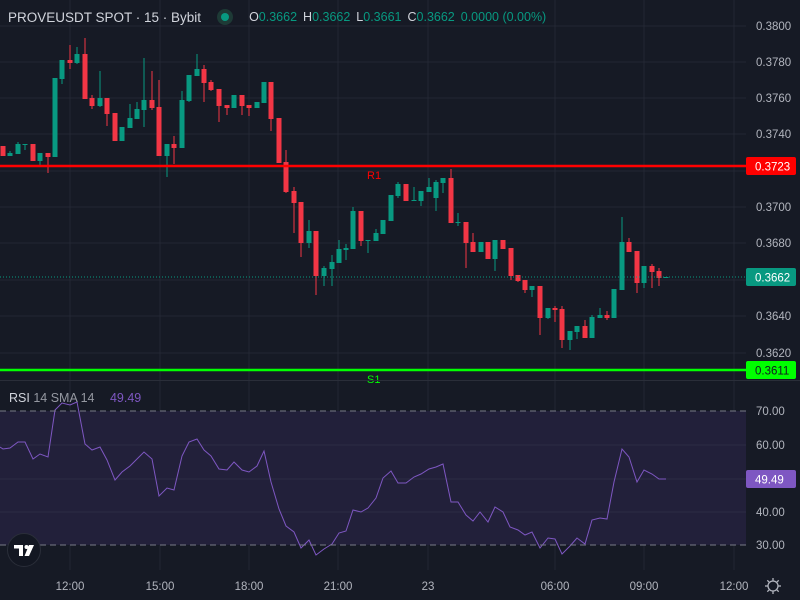 Image resolution: width=800 pixels, height=600 pixels. What do you see at coordinates (771, 479) in the screenshot?
I see `rsi-axis: 70.00 60.00 40.00 30.00 49.49` at bounding box center [771, 479].